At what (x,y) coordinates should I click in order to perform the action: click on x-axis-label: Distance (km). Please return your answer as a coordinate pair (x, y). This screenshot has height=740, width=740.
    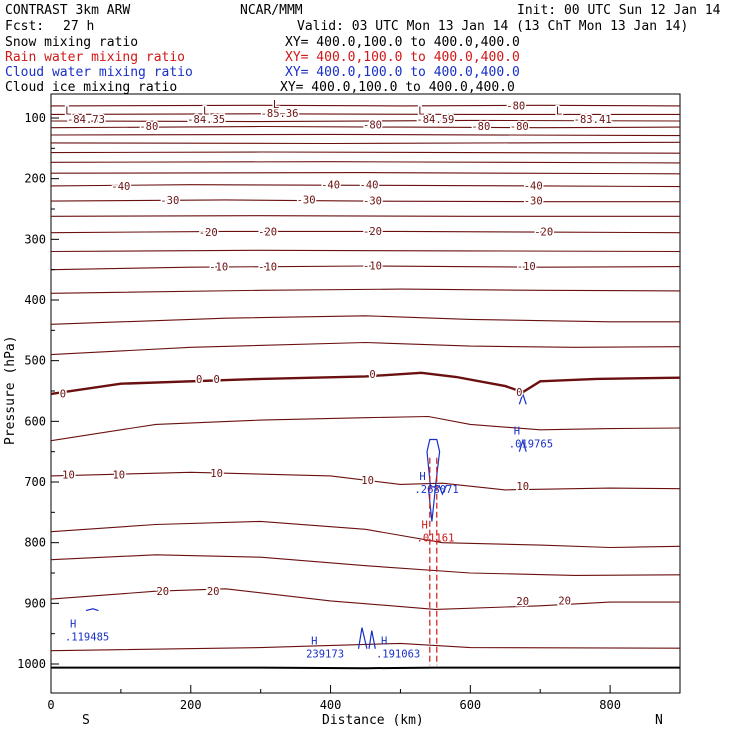
    Looking at the image, I should click on (373, 720).